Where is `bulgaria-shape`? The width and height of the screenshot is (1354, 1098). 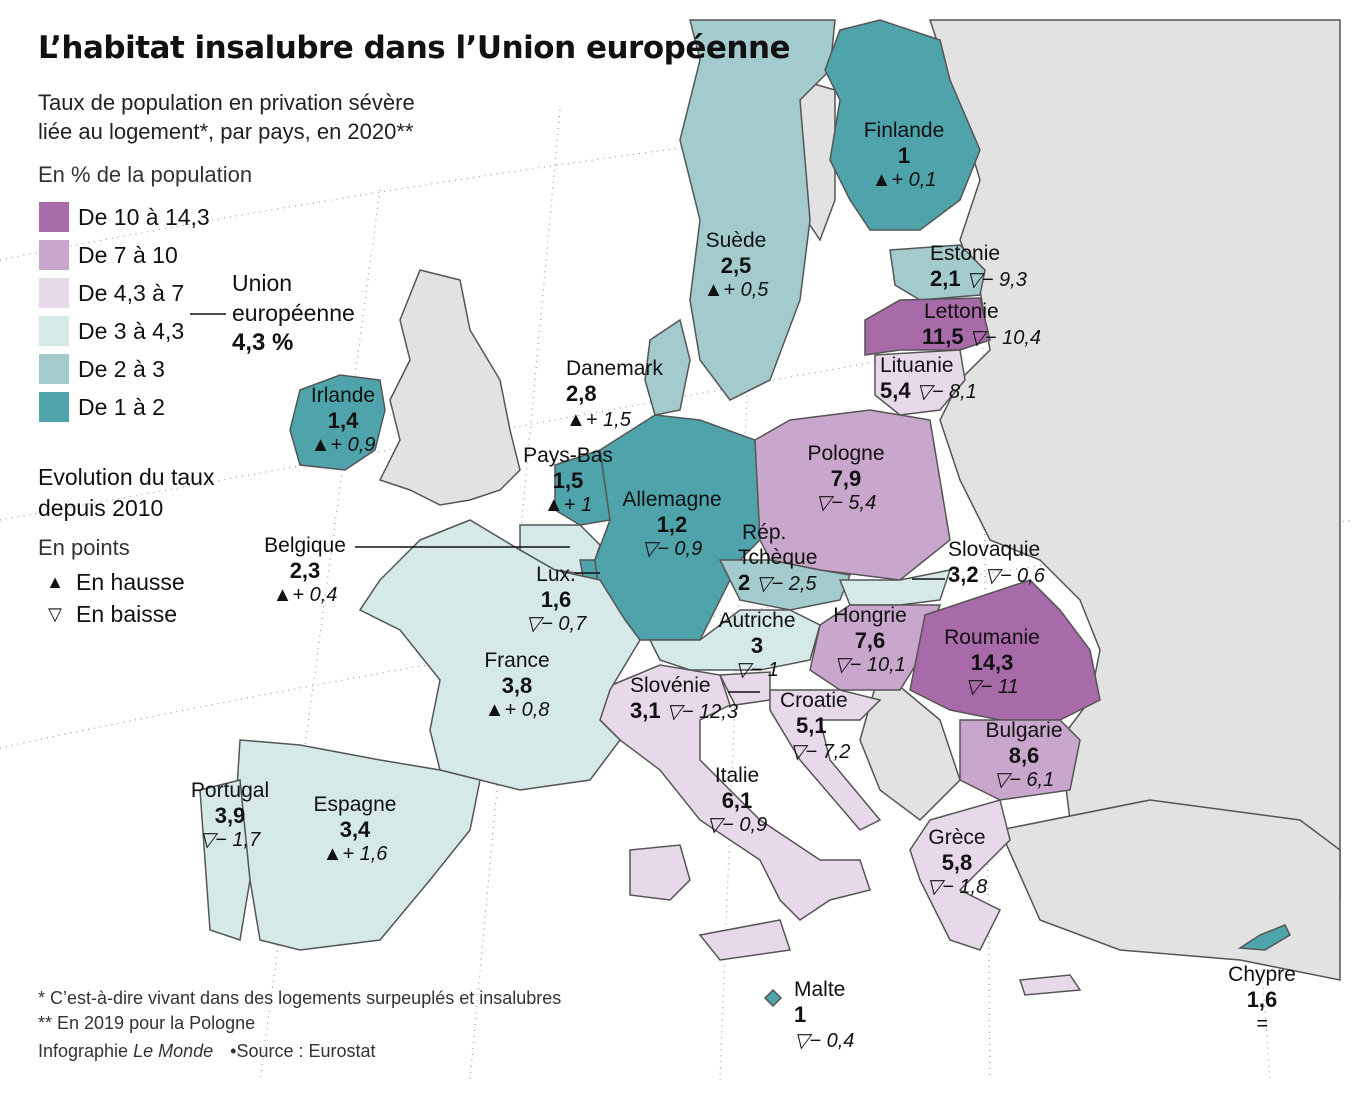
bulgaria-shape is located at coordinates (1020, 760).